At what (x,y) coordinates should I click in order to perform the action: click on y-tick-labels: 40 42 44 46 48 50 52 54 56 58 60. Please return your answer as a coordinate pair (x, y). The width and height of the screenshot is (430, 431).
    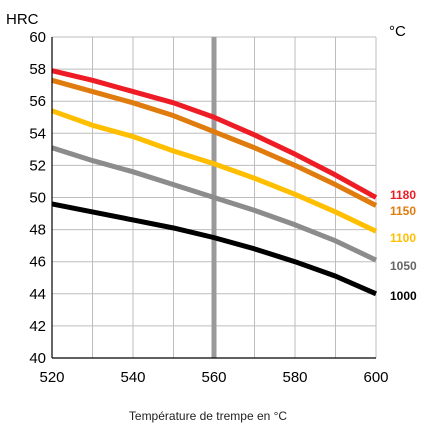
    Looking at the image, I should click on (37, 198).